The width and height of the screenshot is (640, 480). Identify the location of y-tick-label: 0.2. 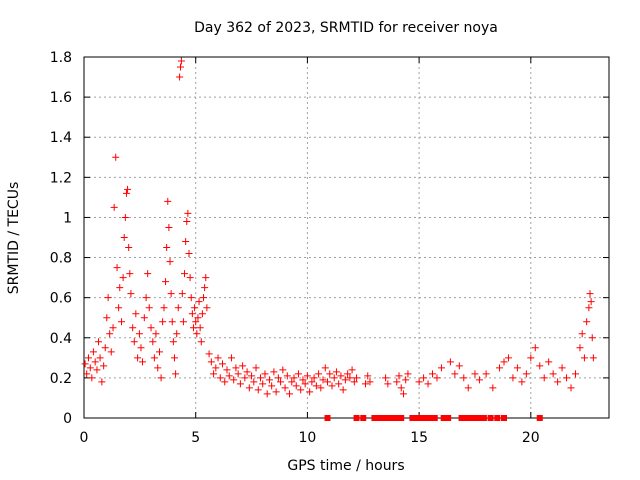
(61, 379).